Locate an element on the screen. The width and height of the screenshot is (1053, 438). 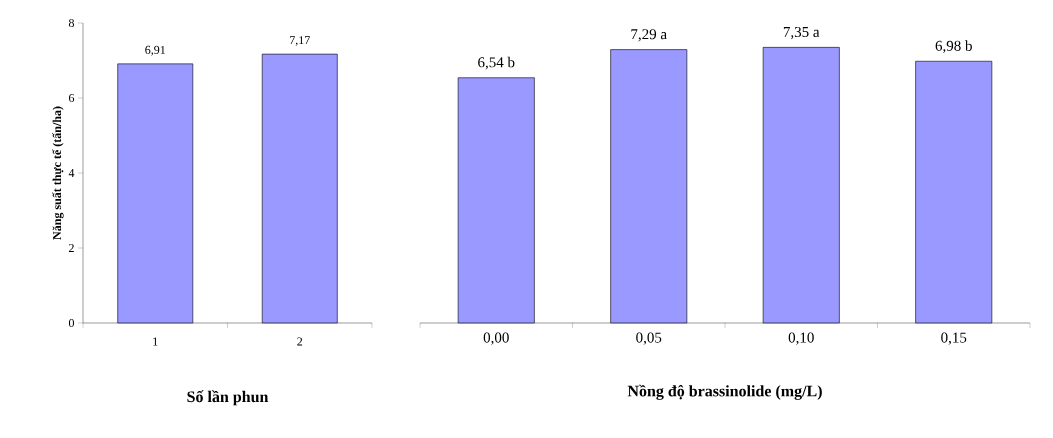
x-tick-label: 0,15 is located at coordinates (954, 338).